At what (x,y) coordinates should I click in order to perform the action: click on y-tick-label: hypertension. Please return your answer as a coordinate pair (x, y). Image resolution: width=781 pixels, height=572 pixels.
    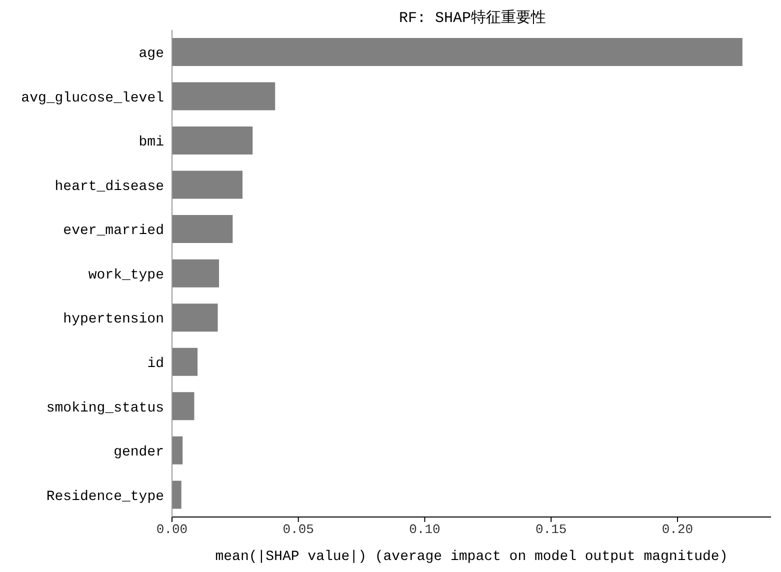
    Looking at the image, I should click on (113, 320).